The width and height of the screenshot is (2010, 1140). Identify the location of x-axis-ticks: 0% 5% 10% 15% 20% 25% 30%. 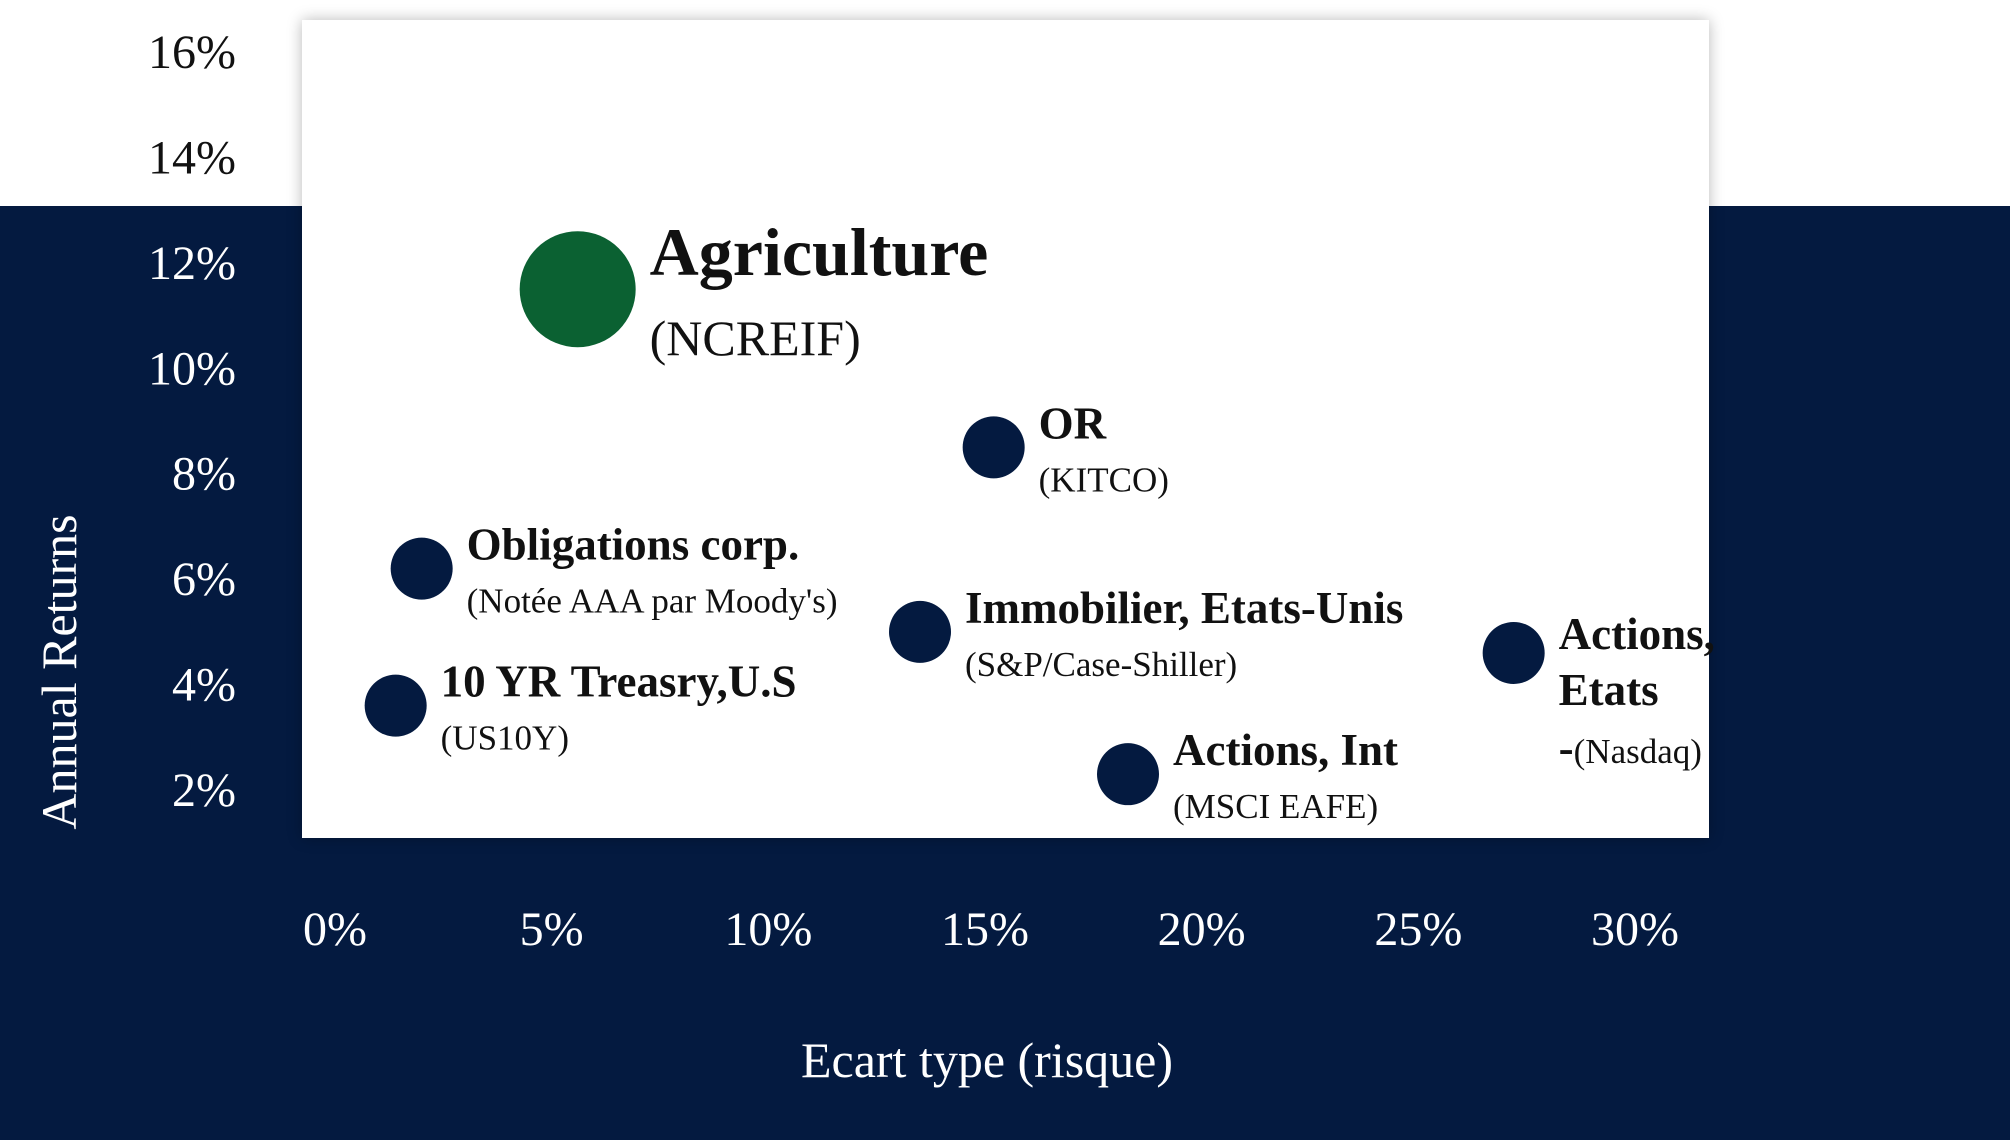
(991, 929).